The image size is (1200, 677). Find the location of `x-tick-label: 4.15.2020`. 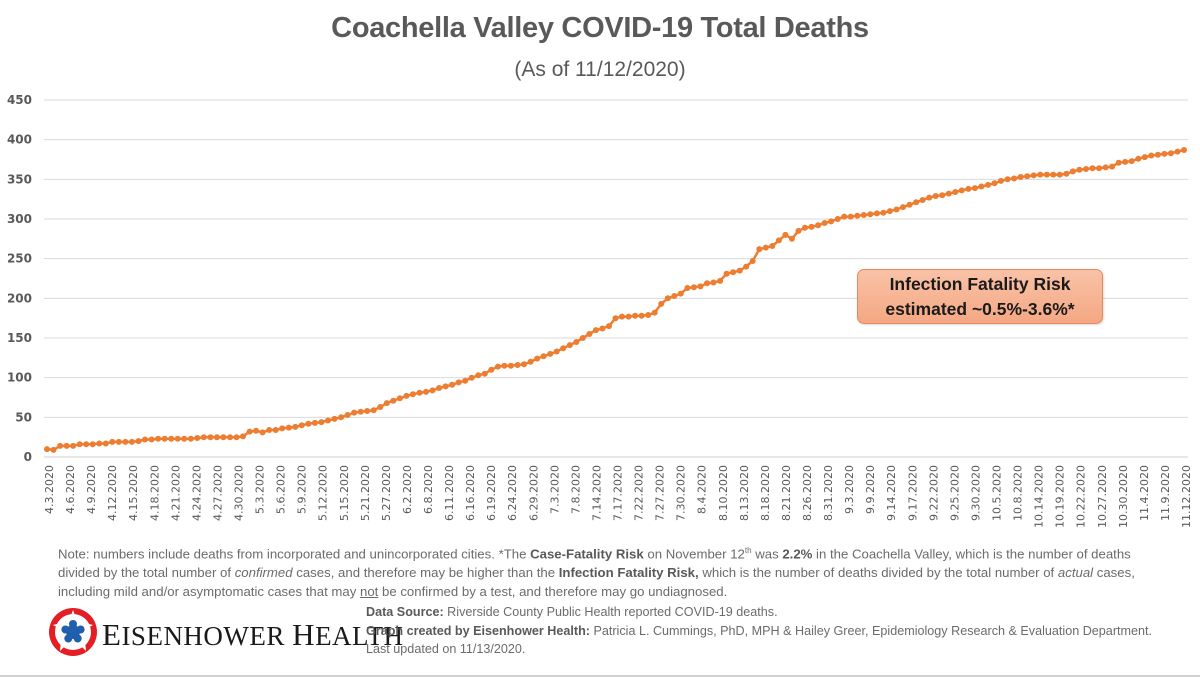

x-tick-label: 4.15.2020 is located at coordinates (133, 493).